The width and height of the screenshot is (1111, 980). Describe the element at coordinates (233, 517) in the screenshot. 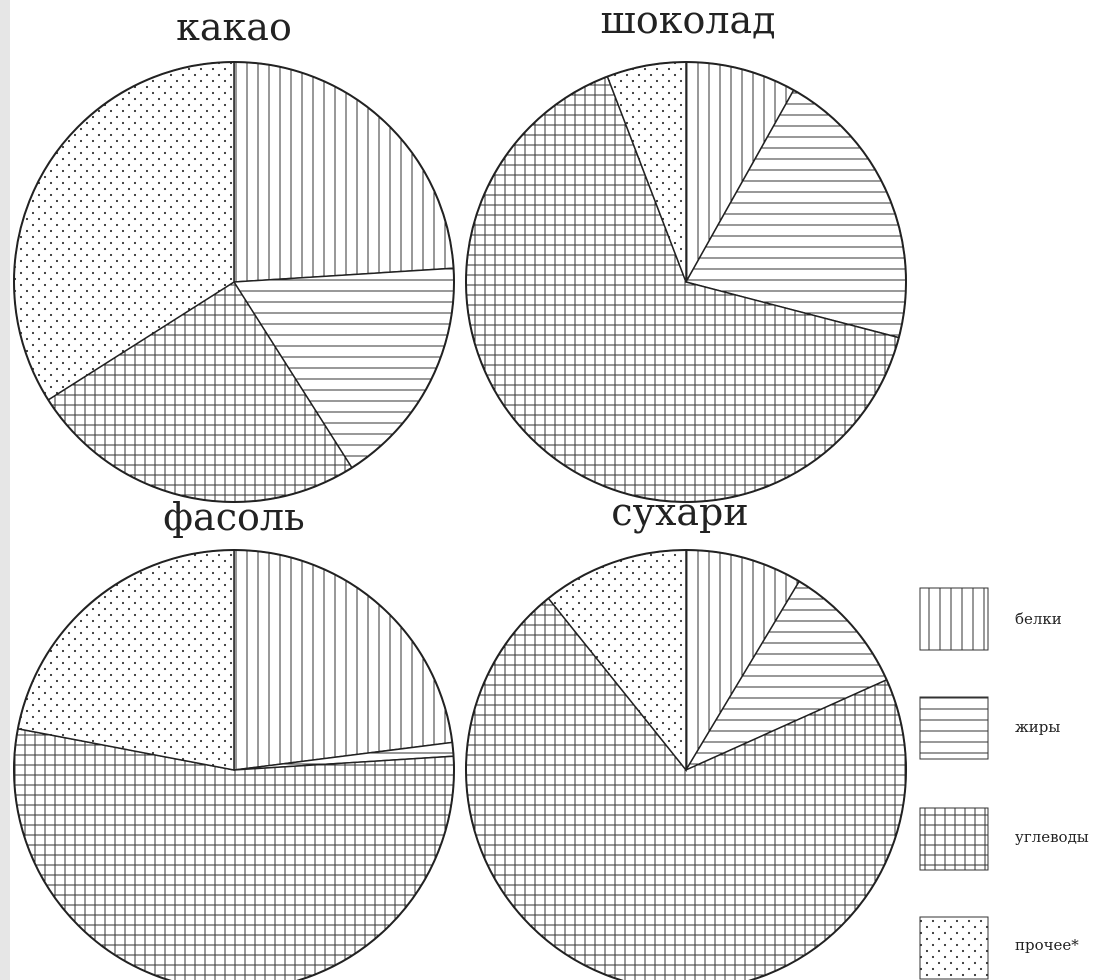

I see `pie-title-fasol: фасоль` at that location.